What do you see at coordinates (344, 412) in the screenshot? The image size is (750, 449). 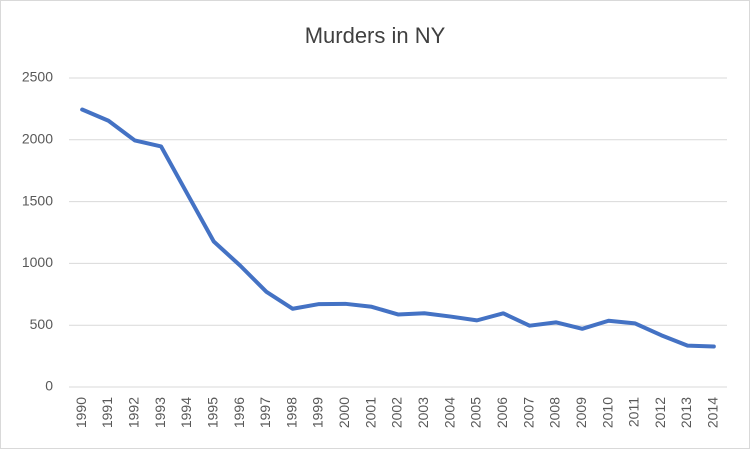 I see `x-tick-label: 2000` at bounding box center [344, 412].